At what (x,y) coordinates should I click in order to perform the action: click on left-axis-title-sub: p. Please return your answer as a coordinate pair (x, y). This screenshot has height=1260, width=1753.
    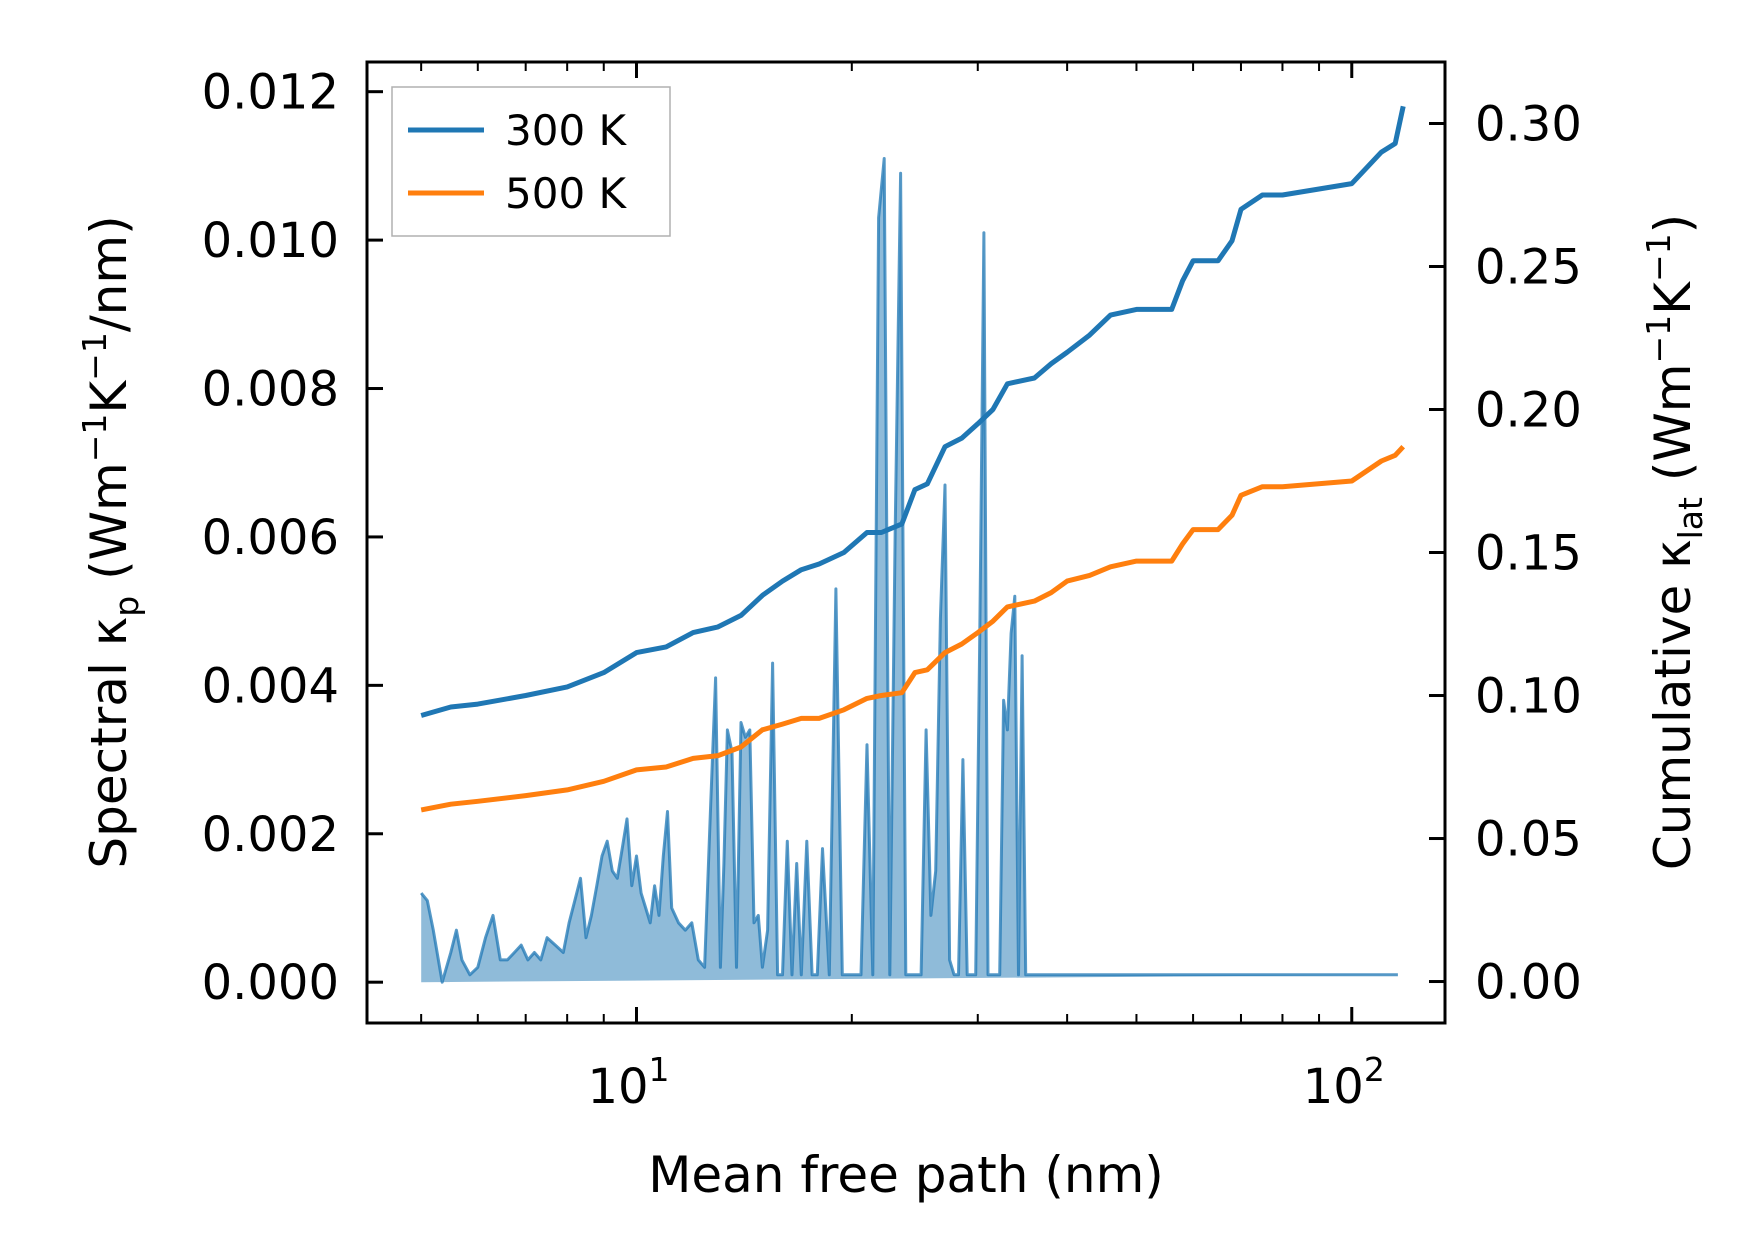
    Looking at the image, I should click on (126, 606).